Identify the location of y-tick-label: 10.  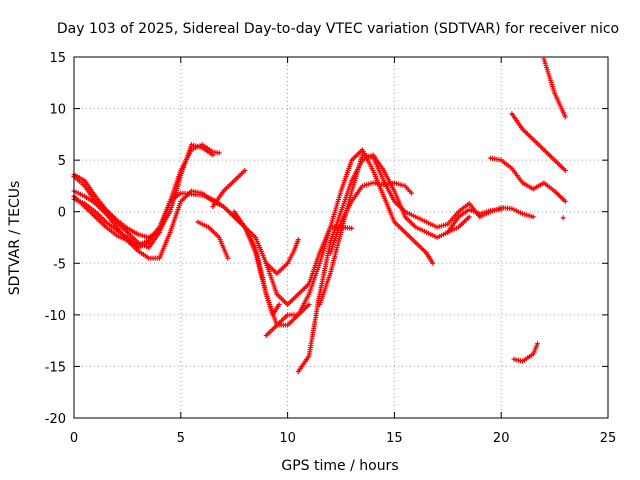
(57, 110).